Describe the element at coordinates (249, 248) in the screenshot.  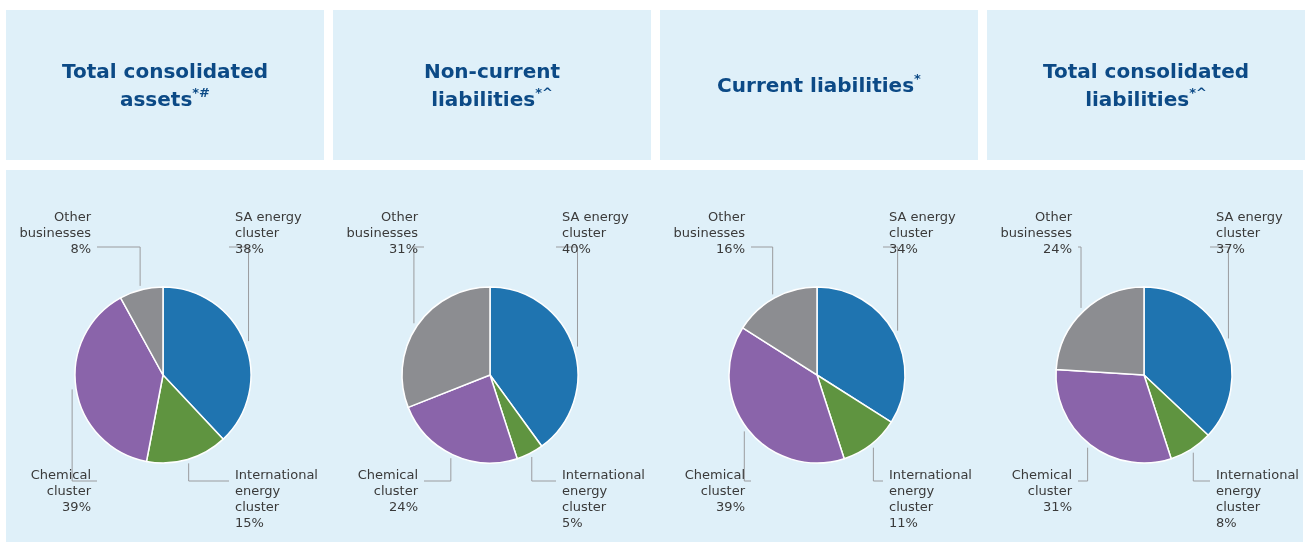
I see `data-label: 38%` at that location.